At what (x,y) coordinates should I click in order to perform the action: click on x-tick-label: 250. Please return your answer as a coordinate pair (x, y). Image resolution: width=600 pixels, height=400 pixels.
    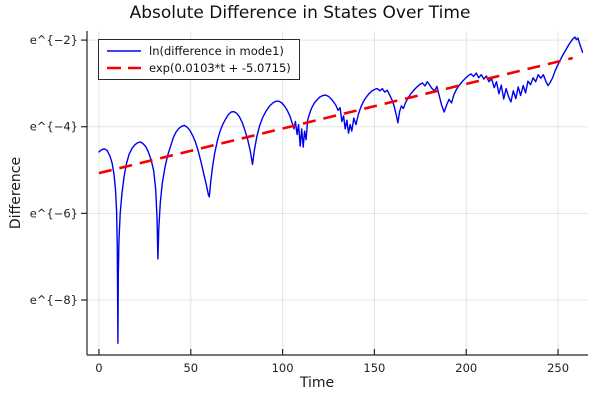
    Looking at the image, I should click on (558, 368).